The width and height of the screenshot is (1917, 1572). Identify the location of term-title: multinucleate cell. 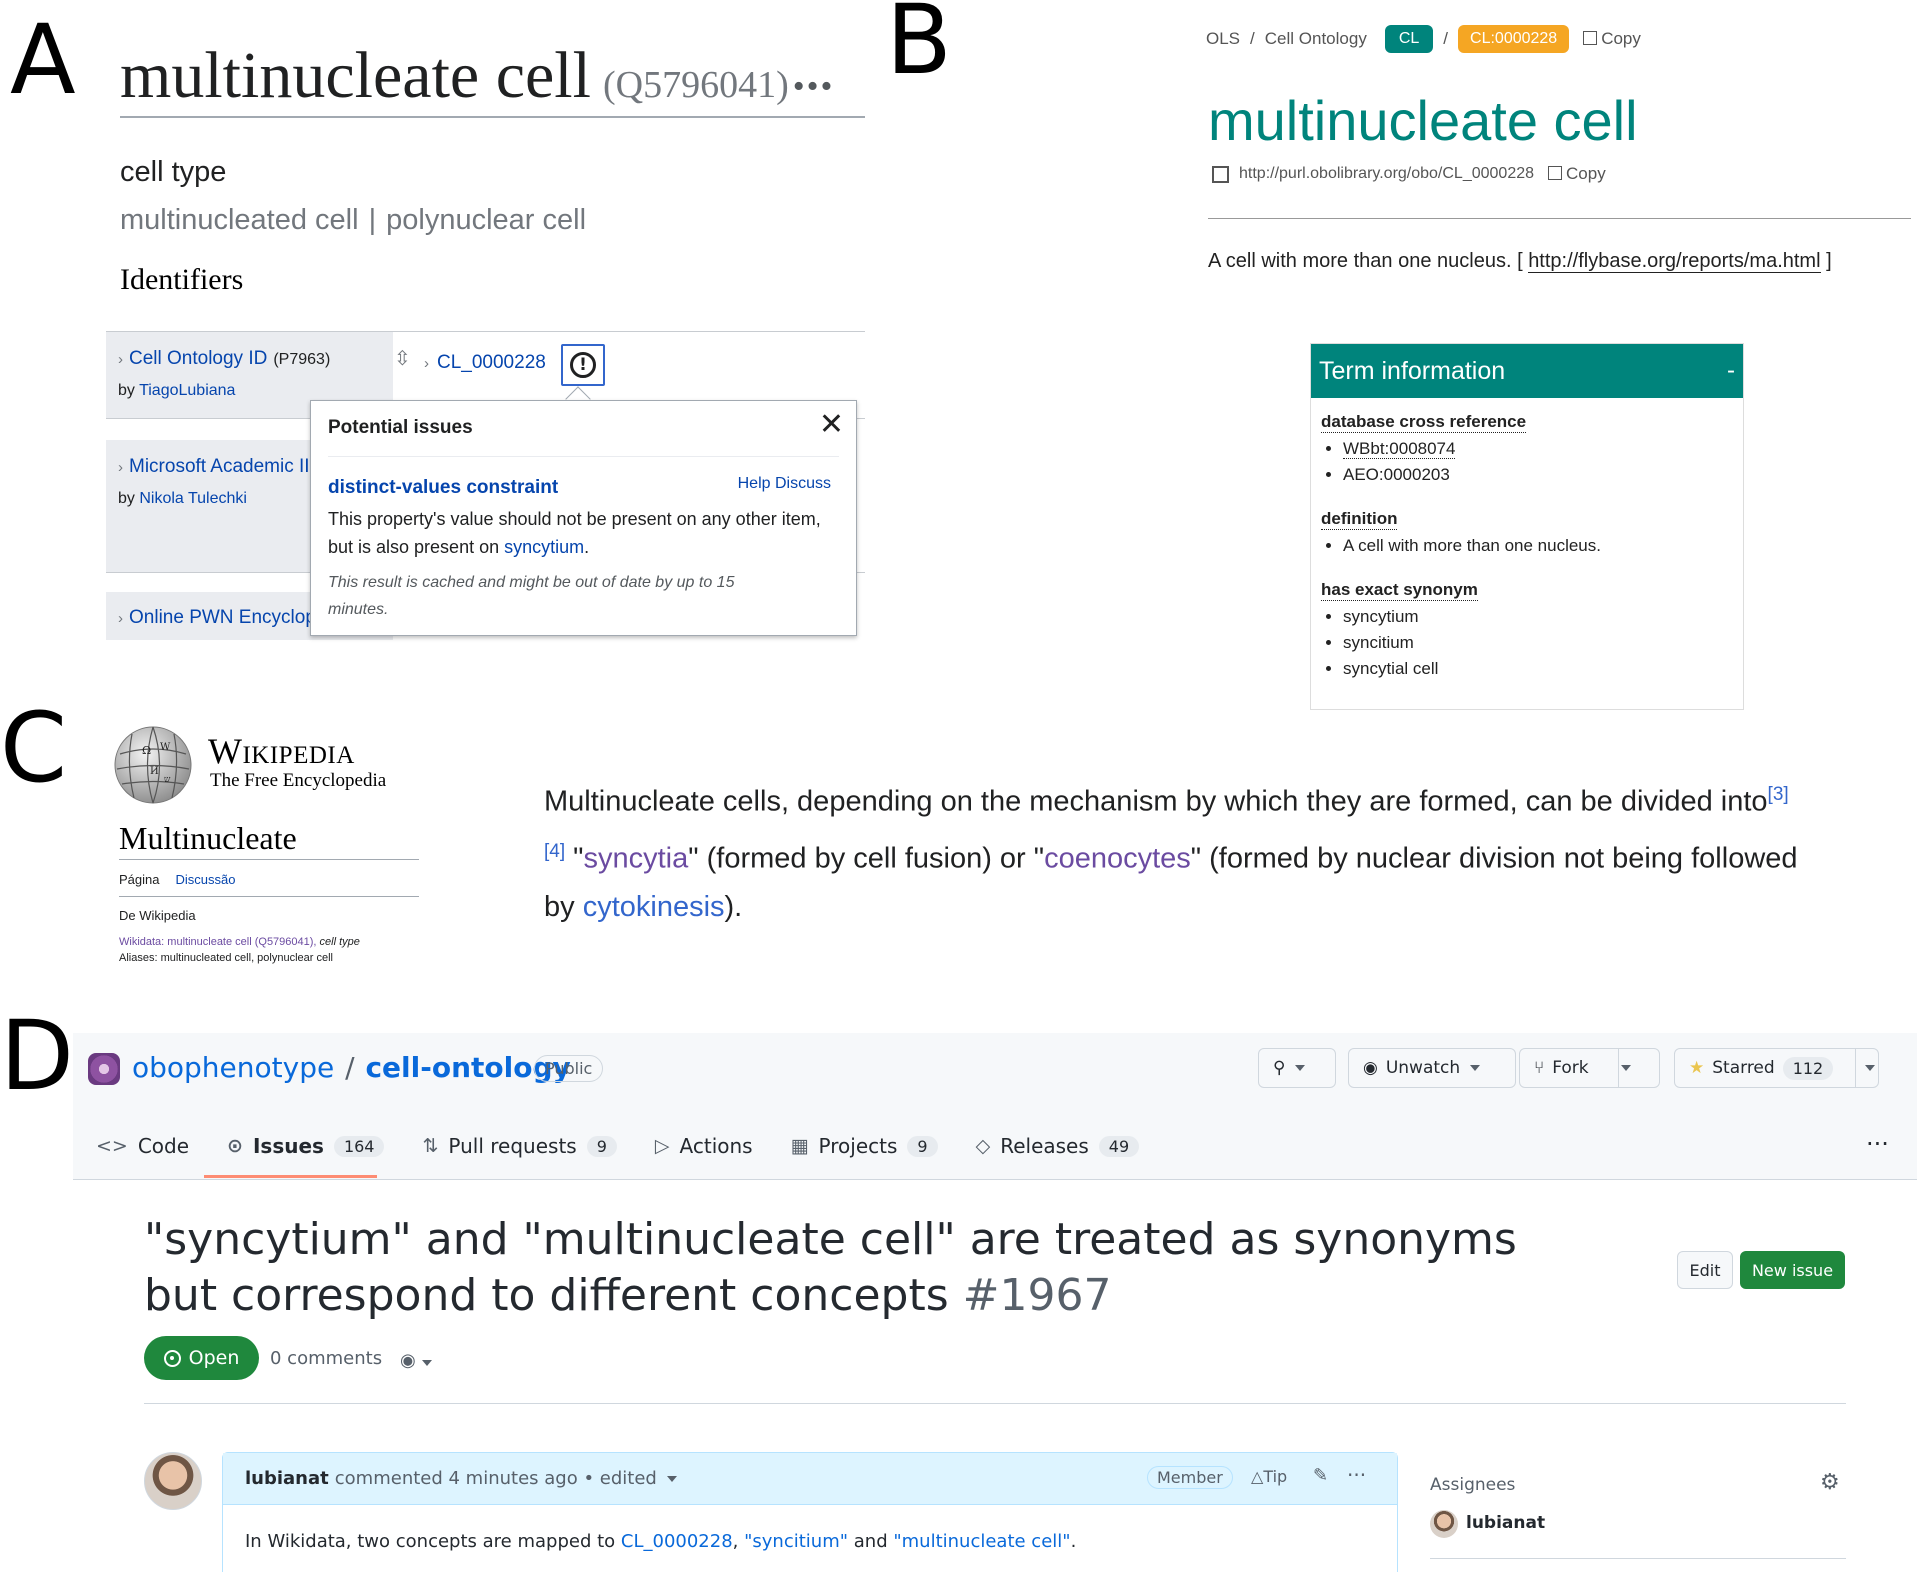
(1423, 120).